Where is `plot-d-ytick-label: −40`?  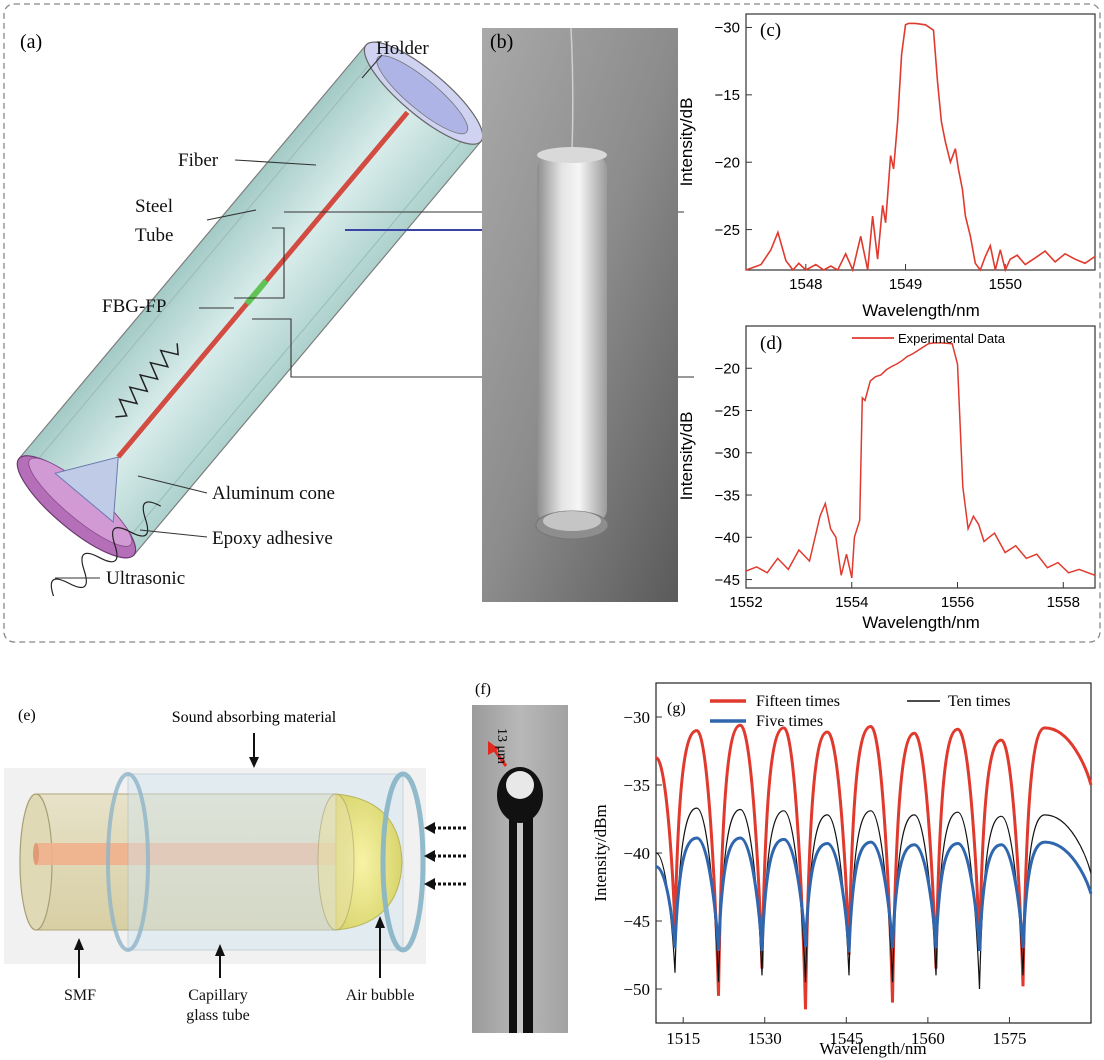 plot-d-ytick-label: −40 is located at coordinates (727, 538).